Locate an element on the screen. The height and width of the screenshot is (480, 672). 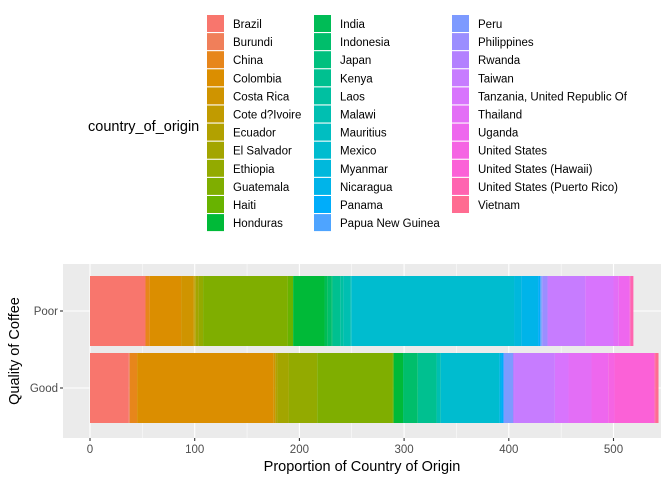
legend-label: Panama is located at coordinates (361, 206).